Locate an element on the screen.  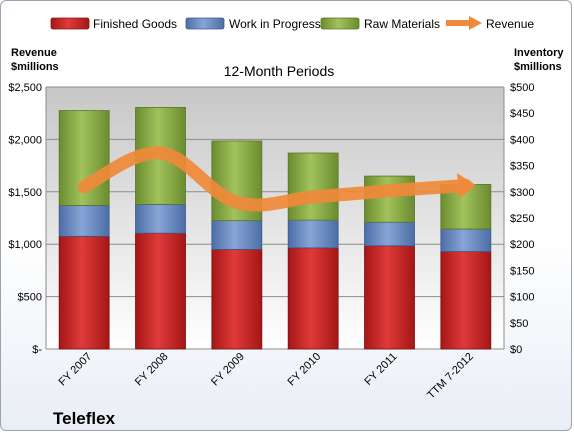
right-axis-title-line1: Inventory is located at coordinates (539, 53).